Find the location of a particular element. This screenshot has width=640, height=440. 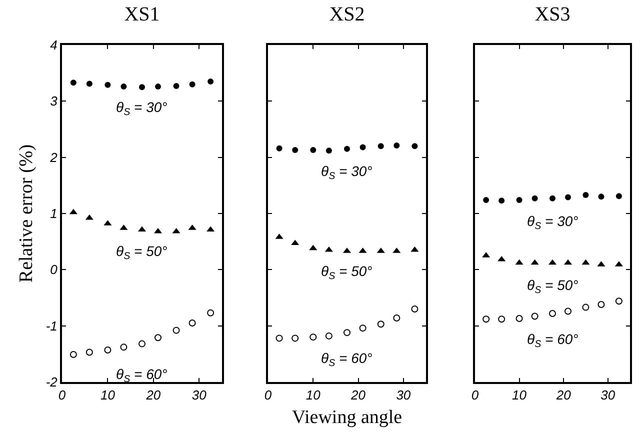

y-tick-label: 4 is located at coordinates (54, 45).